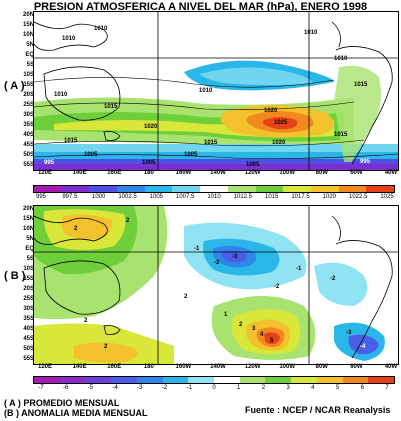 The height and width of the screenshot is (421, 401). What do you see at coordinates (365, 162) in the screenshot?
I see `contour-label: 995` at bounding box center [365, 162].